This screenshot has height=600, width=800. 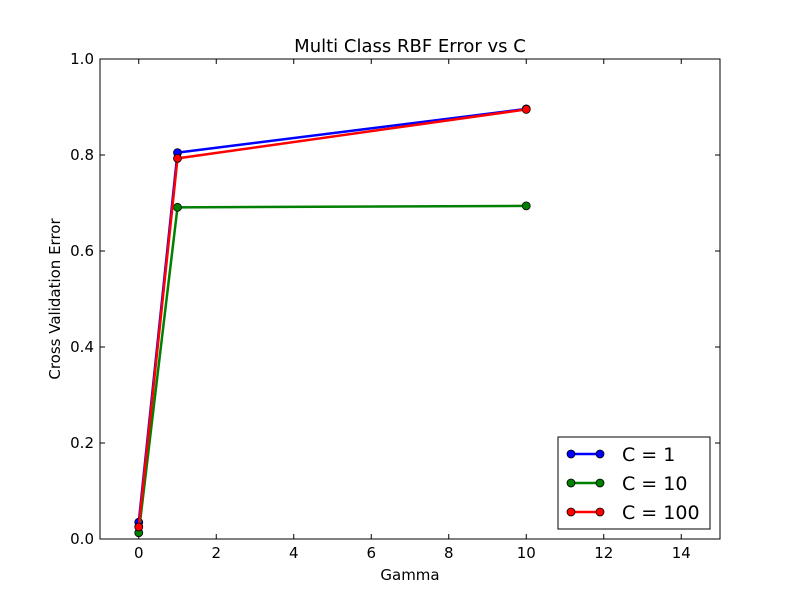 I want to click on y-tick-label: 1.0, so click(x=82, y=59).